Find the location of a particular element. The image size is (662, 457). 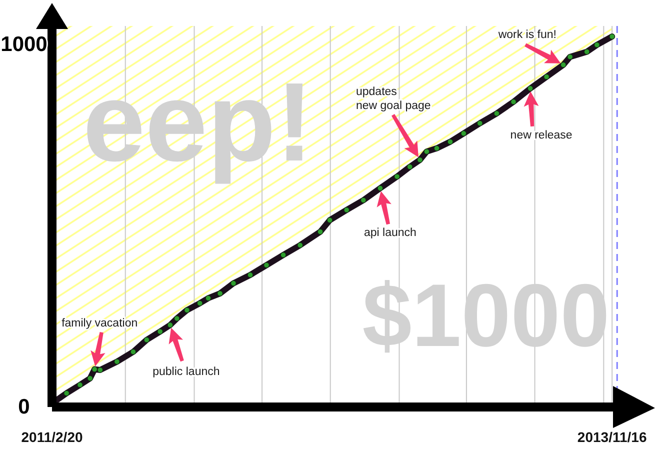

y-tick-label: 0 is located at coordinates (24, 407).